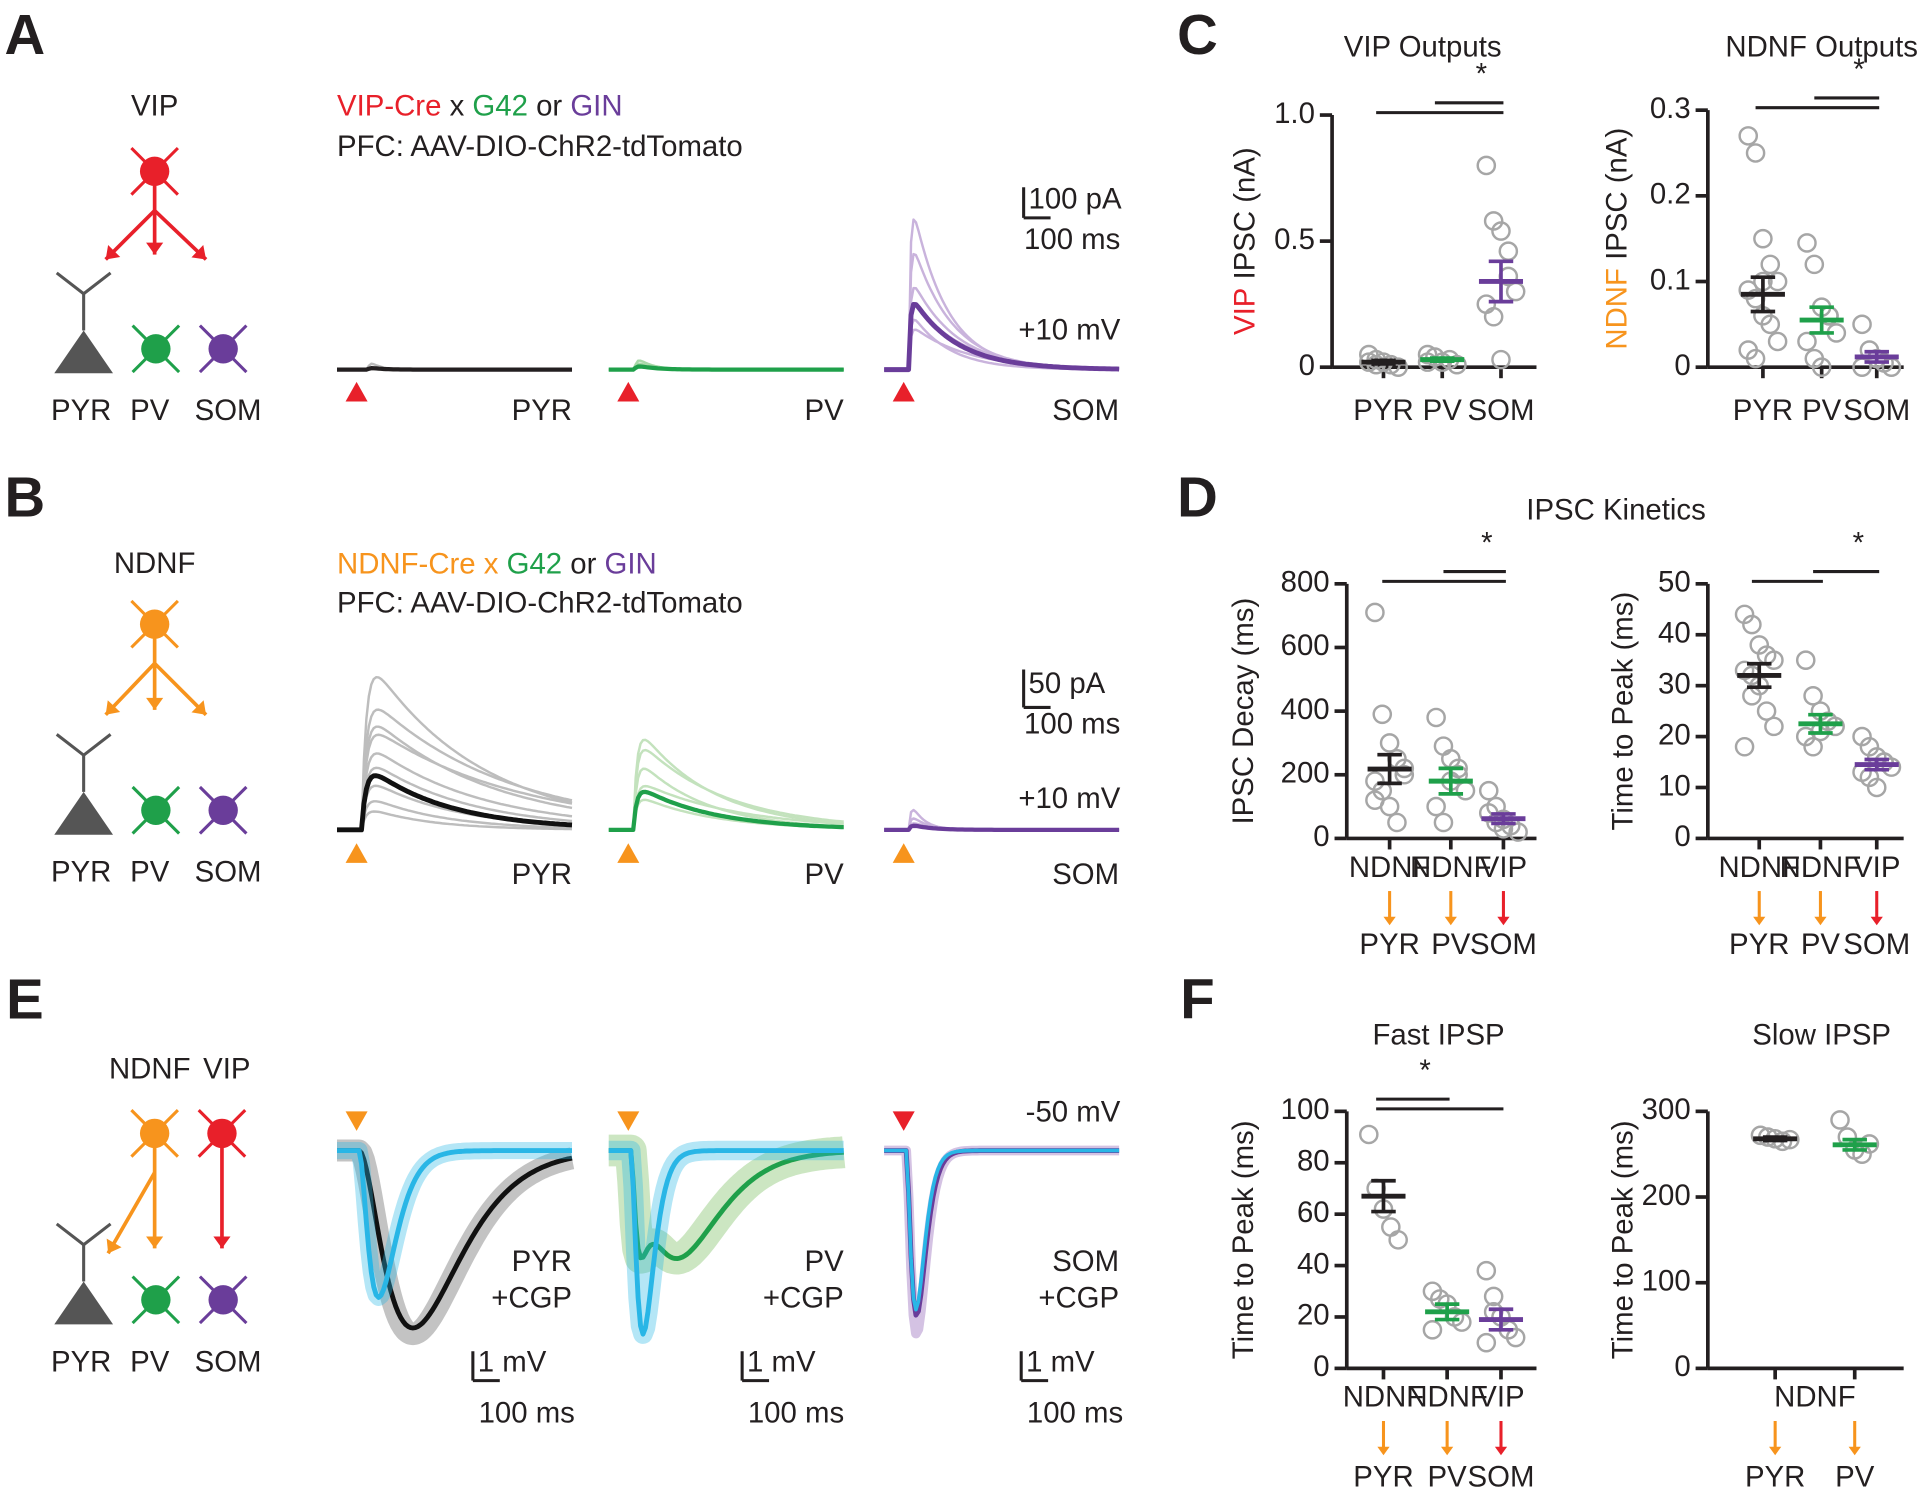 The image size is (1920, 1492). I want to click on injection: PFC: AAV-DIO-ChR2-tdTomato, so click(540, 146).